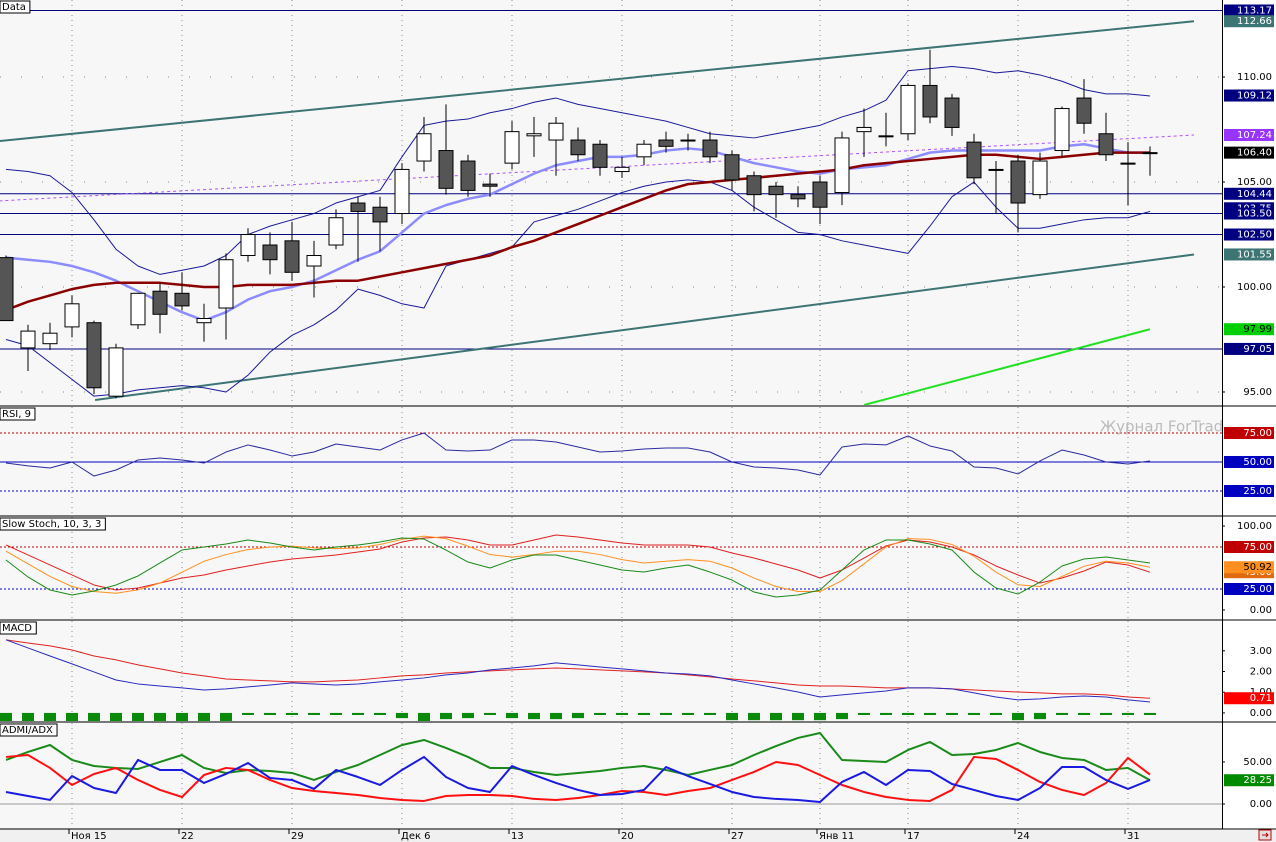  I want to click on trendline, so click(597, 81).